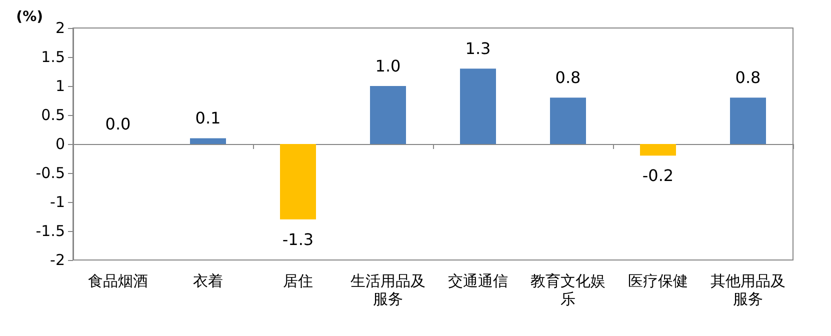 This screenshot has width=831, height=336. What do you see at coordinates (60, 86) in the screenshot?
I see `y-tick-label: 1` at bounding box center [60, 86].